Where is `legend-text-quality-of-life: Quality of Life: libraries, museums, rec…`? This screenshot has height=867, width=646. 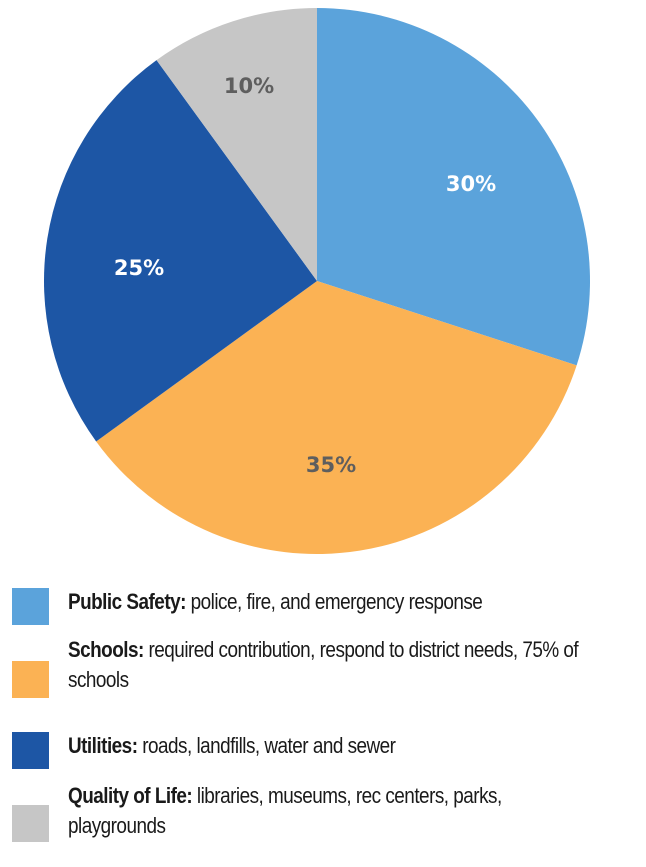 legend-text-quality-of-life: Quality of Life: libraries, museums, rec… is located at coordinates (326, 811).